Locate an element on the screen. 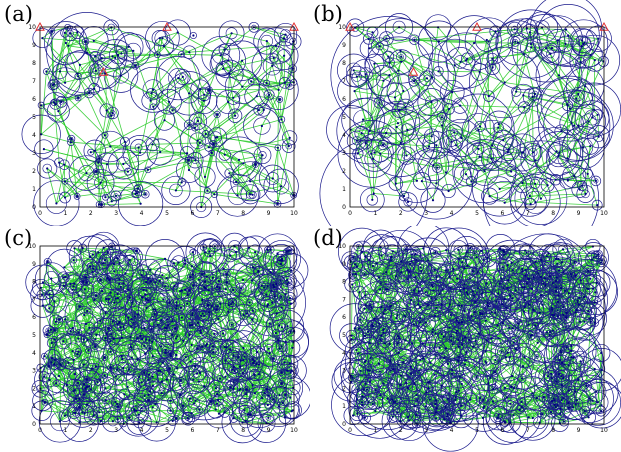 Image resolution: width=621 pixels, height=452 pixels. anchor-triangle-icon is located at coordinates (103, 71).